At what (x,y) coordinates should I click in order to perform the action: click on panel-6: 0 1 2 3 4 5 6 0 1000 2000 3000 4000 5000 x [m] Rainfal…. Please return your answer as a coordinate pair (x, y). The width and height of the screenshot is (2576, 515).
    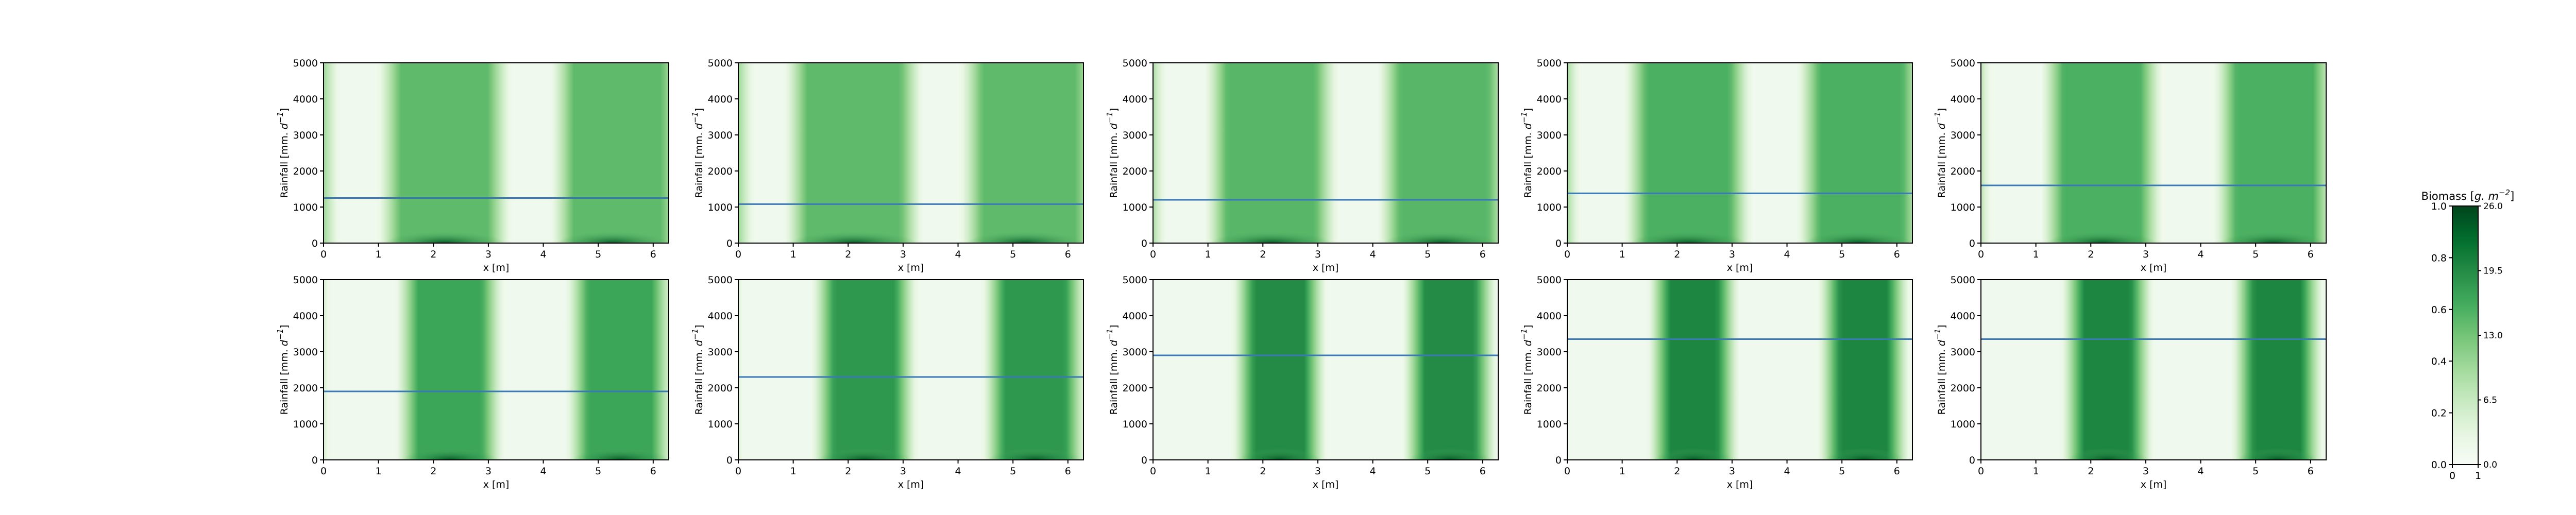
    Looking at the image, I should click on (472, 382).